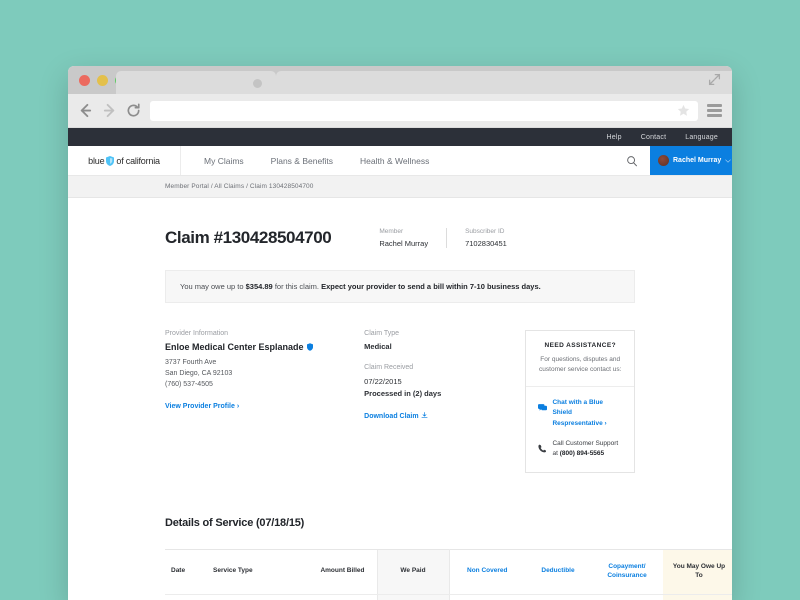  What do you see at coordinates (683, 110) in the screenshot?
I see `star-icon` at bounding box center [683, 110].